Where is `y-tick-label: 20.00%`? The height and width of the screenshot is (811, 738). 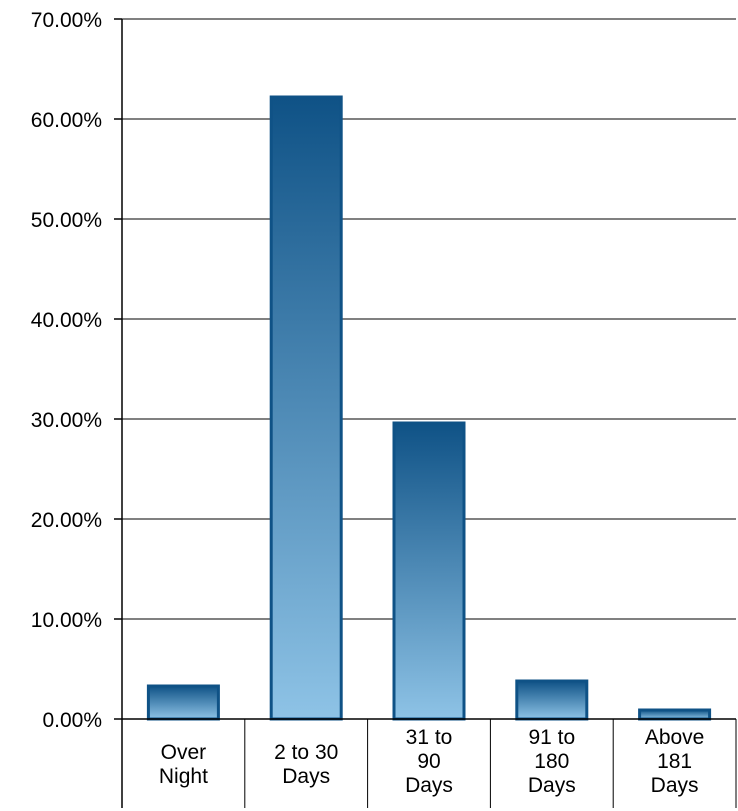 y-tick-label: 20.00% is located at coordinates (66, 520).